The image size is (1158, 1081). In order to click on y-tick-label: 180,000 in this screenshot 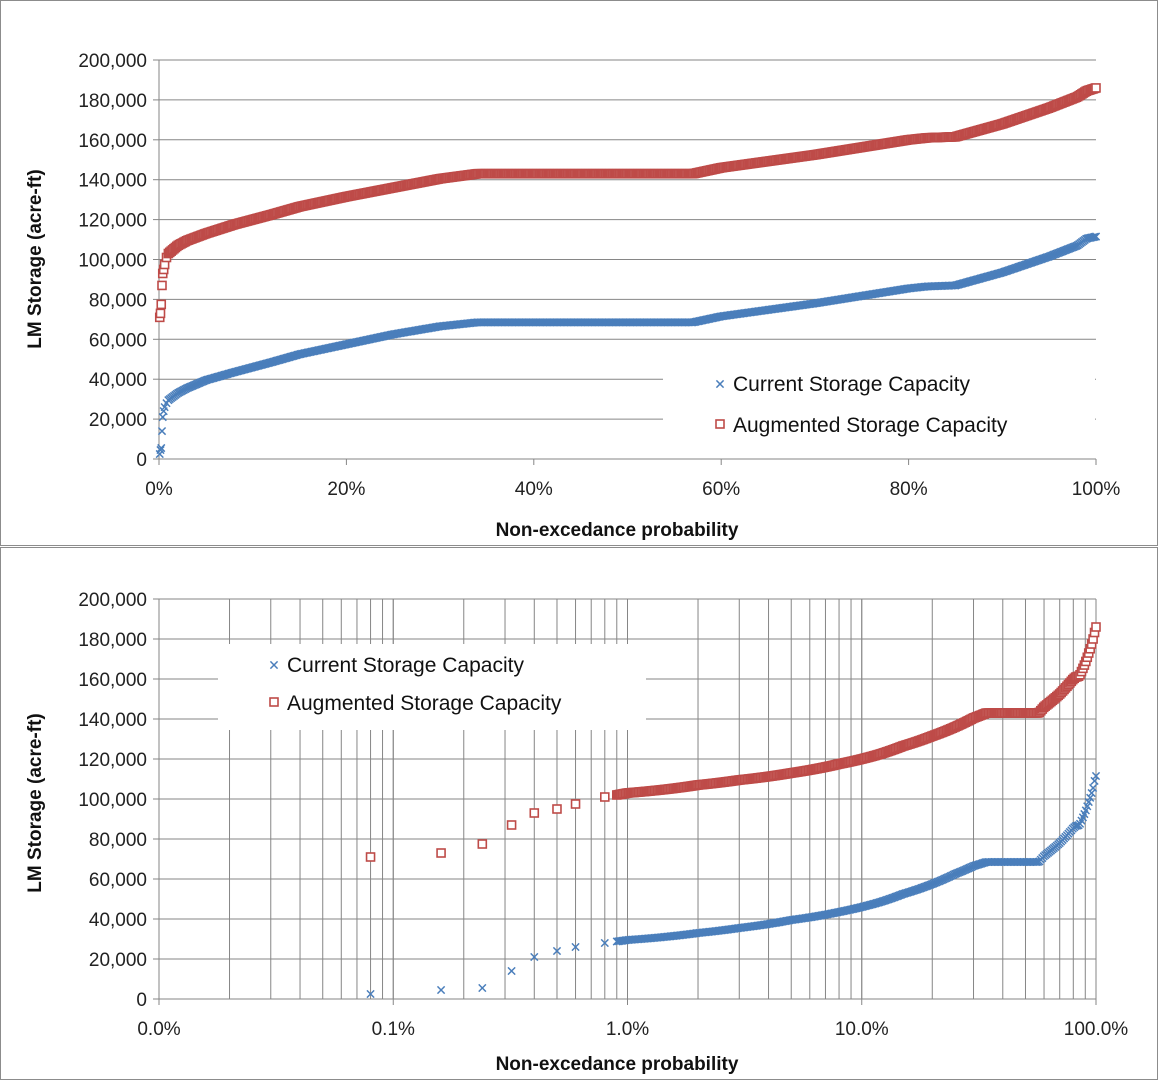, I will do `click(112, 640)`.